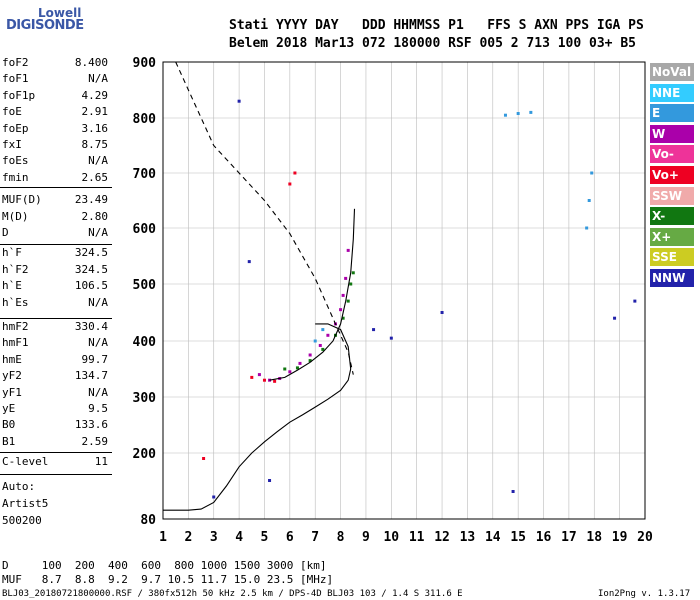 The height and width of the screenshot is (600, 700). I want to click on param-row: h`E 106.5, so click(55, 287).